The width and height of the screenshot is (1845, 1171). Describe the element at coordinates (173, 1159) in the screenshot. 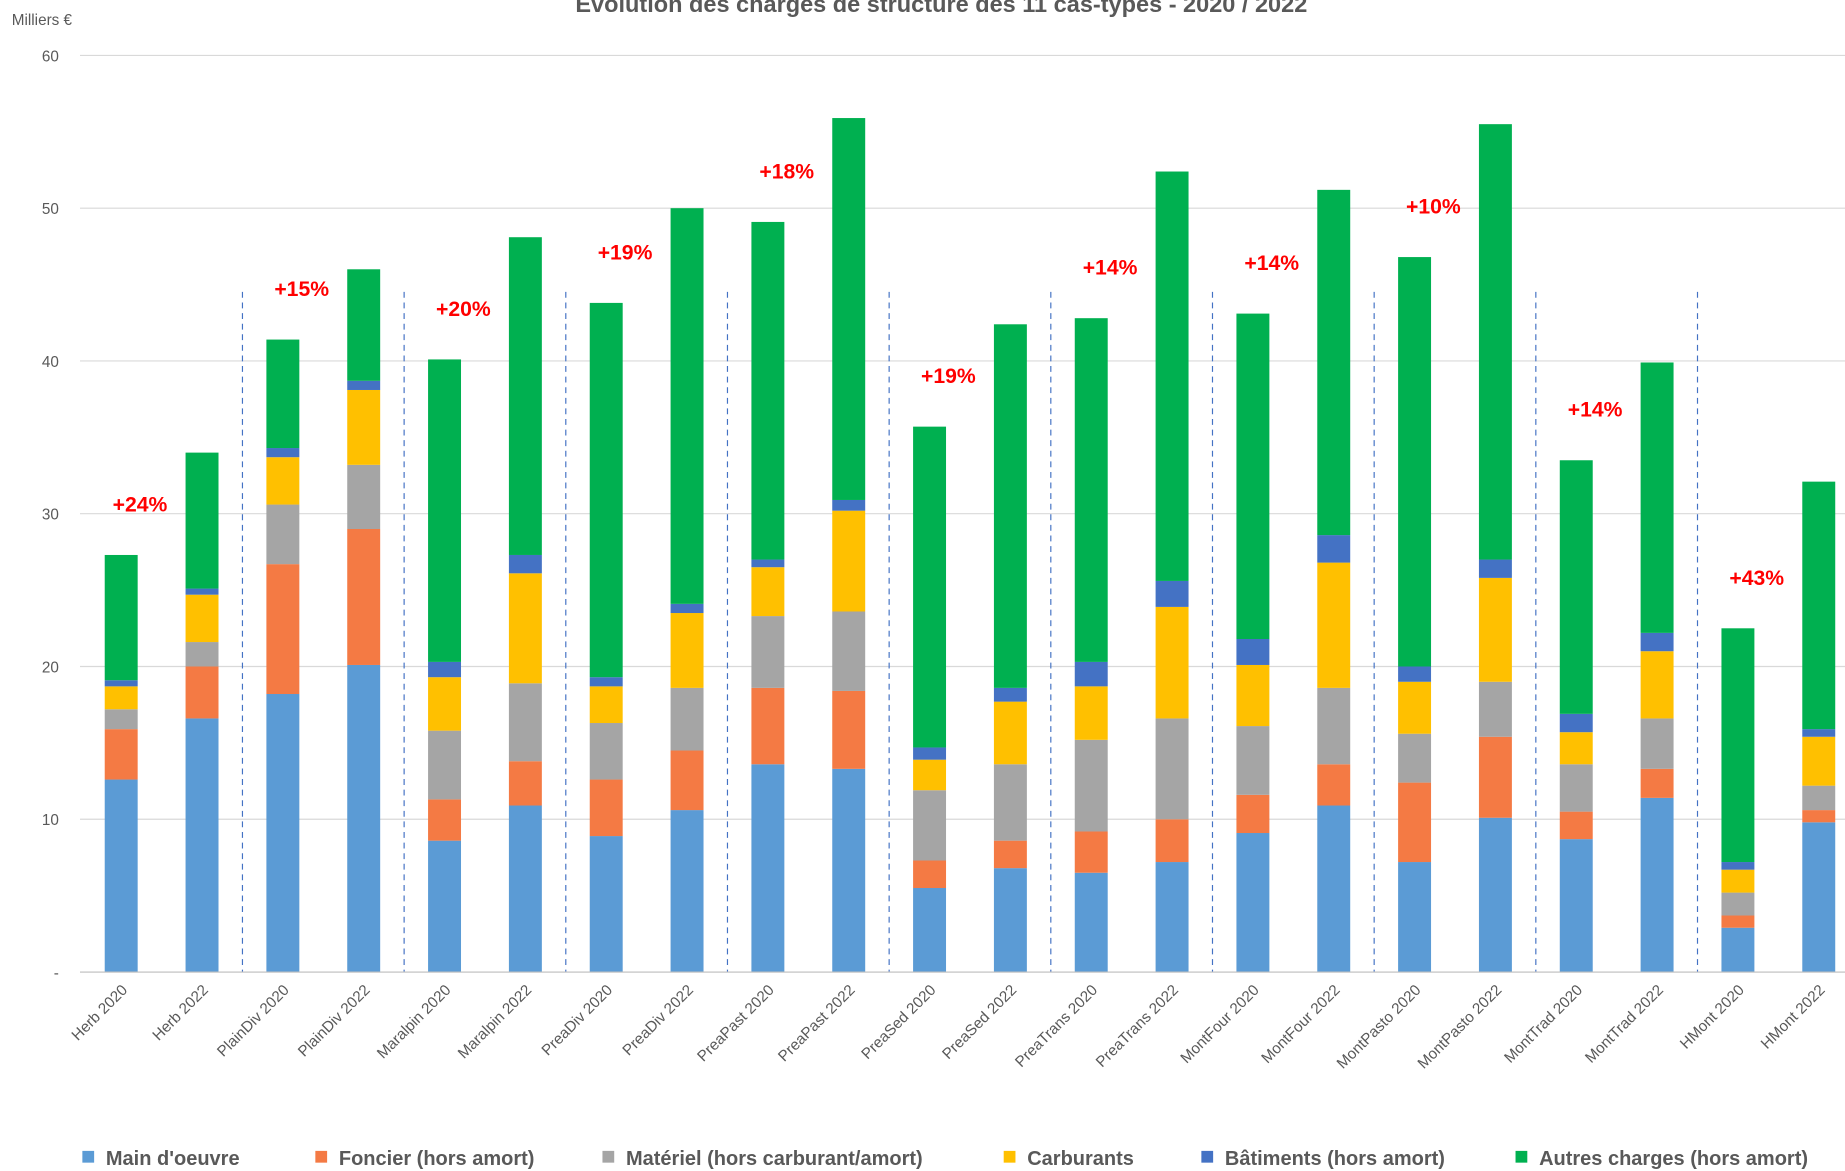

I see `legend-label: Main d'oeuvre` at that location.